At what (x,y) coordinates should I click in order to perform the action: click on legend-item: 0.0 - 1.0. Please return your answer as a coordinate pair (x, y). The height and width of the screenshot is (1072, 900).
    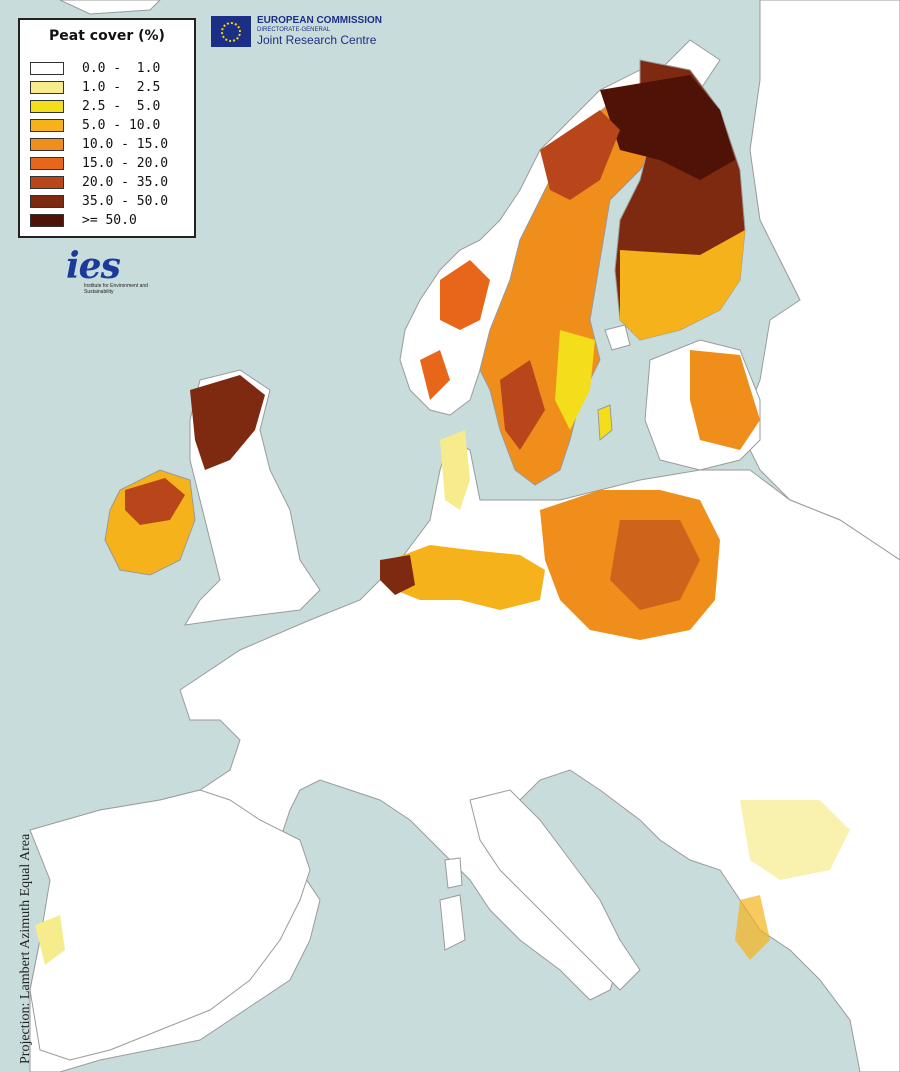
    Looking at the image, I should click on (95, 68).